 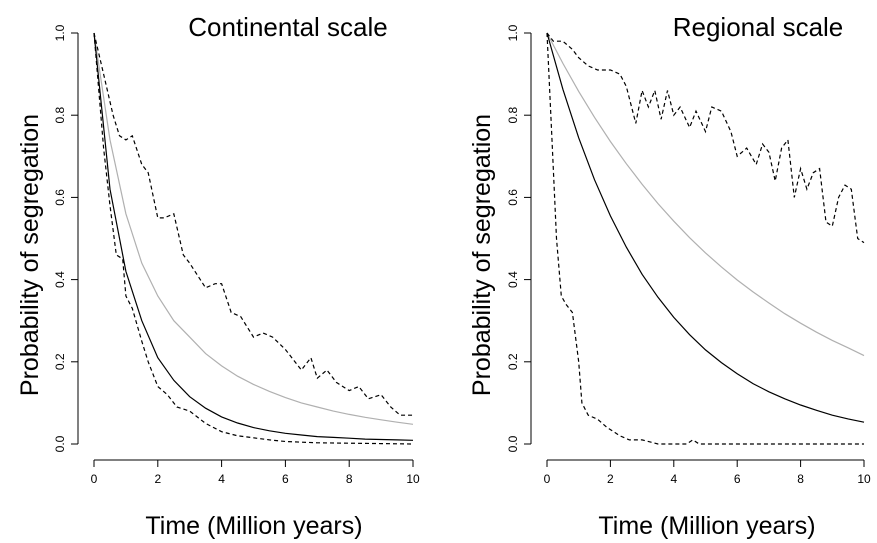 What do you see at coordinates (287, 27) in the screenshot?
I see `panel-title: Continental scale` at bounding box center [287, 27].